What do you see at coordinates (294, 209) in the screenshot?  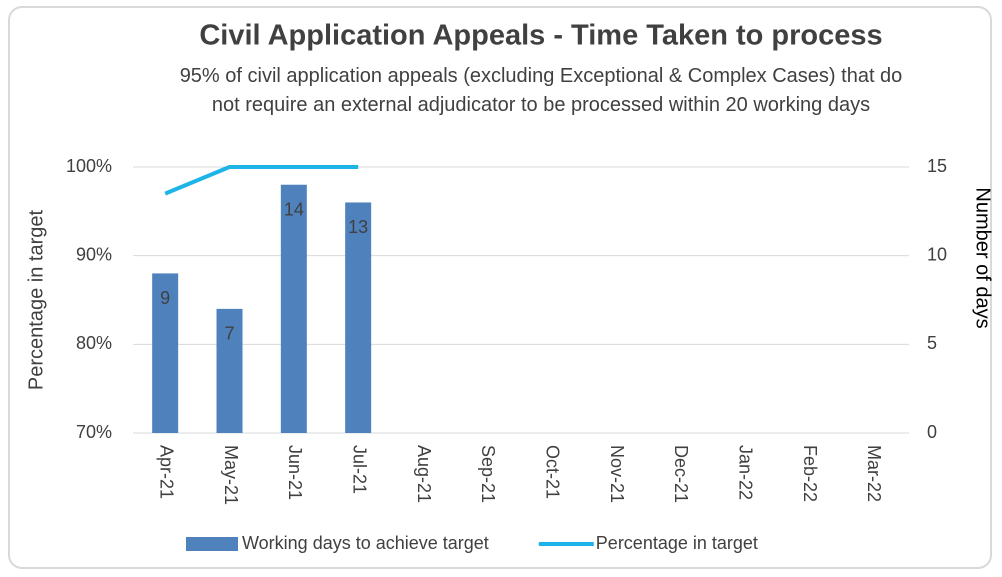 I see `data-label: 14` at bounding box center [294, 209].